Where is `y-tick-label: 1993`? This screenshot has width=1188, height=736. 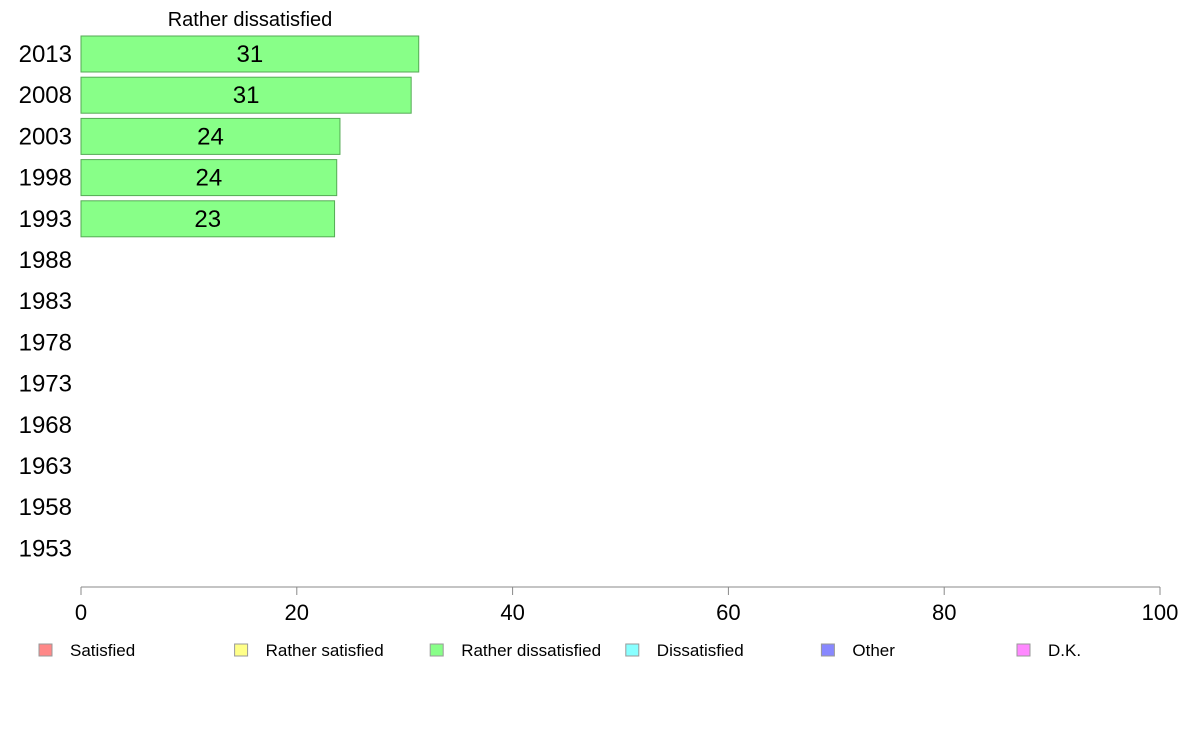 y-tick-label: 1993 is located at coordinates (45, 219).